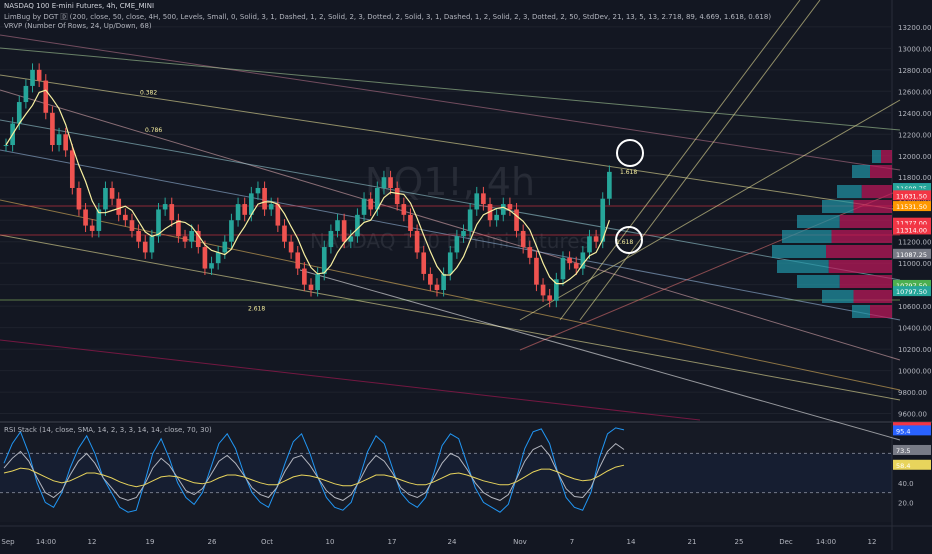 This screenshot has height=554, width=932. I want to click on x-tick-label: 17, so click(392, 542).